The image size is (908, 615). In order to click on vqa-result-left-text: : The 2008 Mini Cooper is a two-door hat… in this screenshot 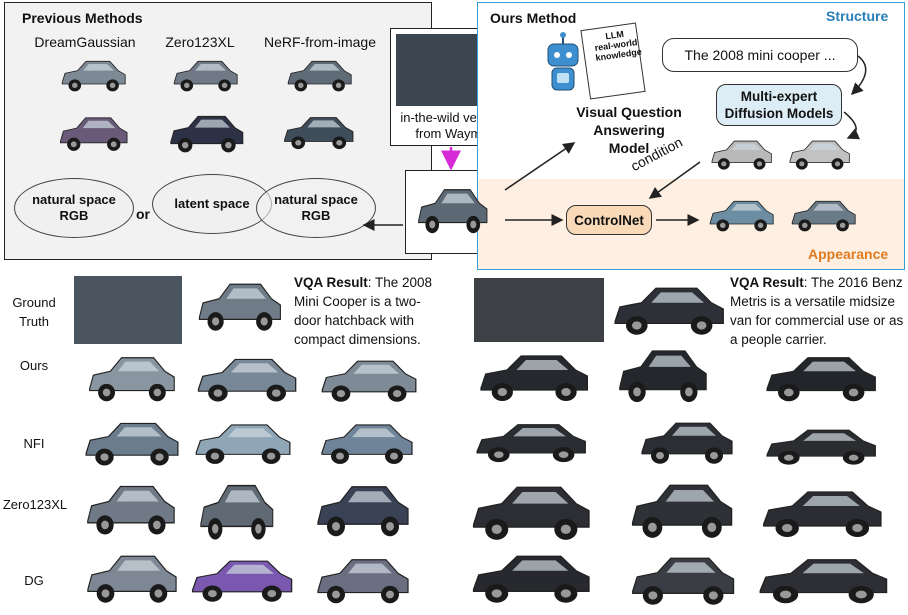, I will do `click(363, 311)`.